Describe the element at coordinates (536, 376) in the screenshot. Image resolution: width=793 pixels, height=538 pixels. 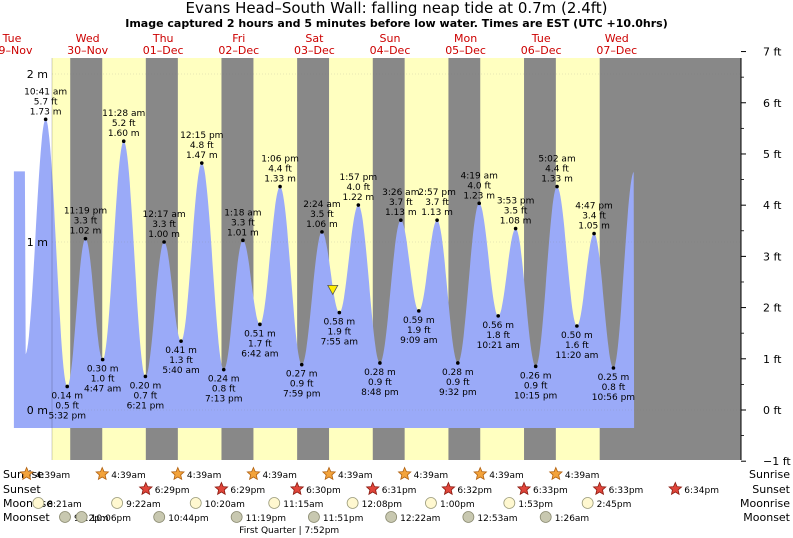
I see `tide-metres-label: 0.26 m` at that location.